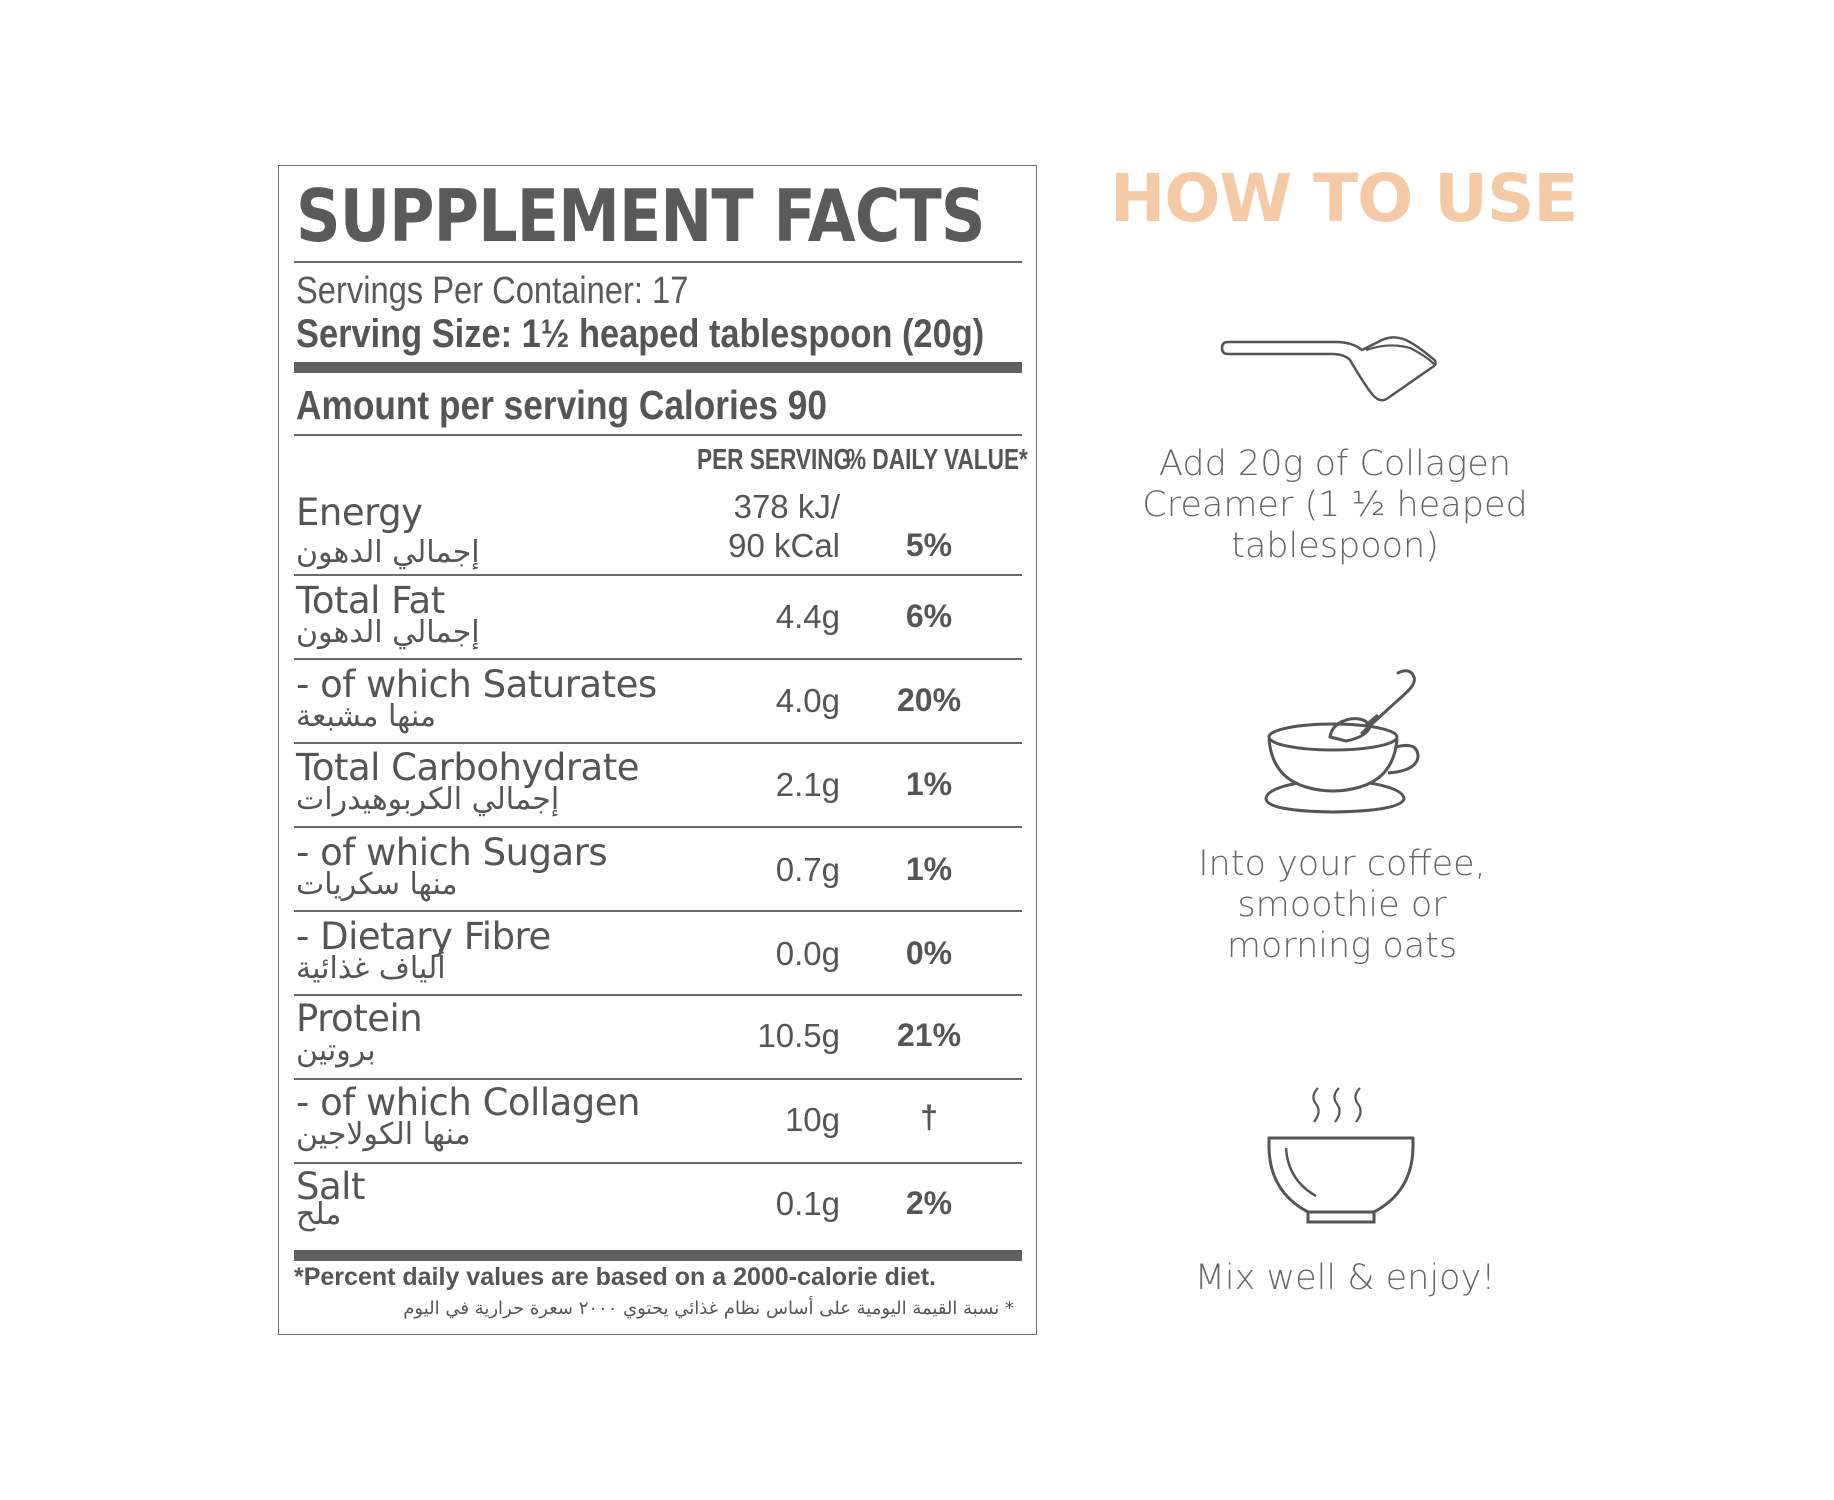  Describe the element at coordinates (807, 1203) in the screenshot. I see `nutrient-amount: 0.1g` at that location.